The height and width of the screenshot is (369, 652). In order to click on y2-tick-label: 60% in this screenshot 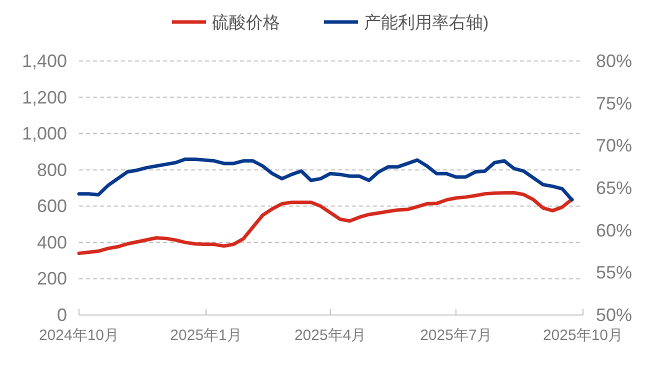, I will do `click(614, 230)`.